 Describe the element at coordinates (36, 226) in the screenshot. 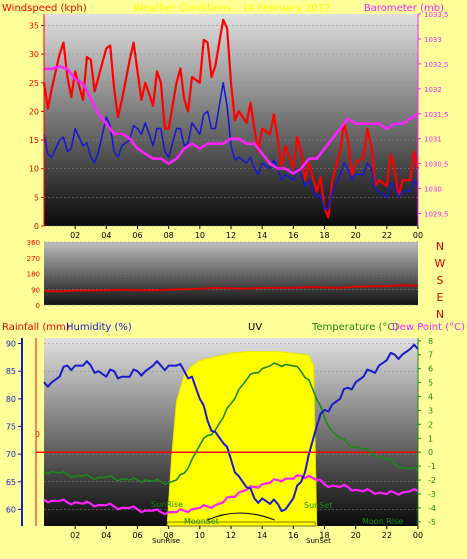

I see `windspeed-tick-label: 0` at that location.